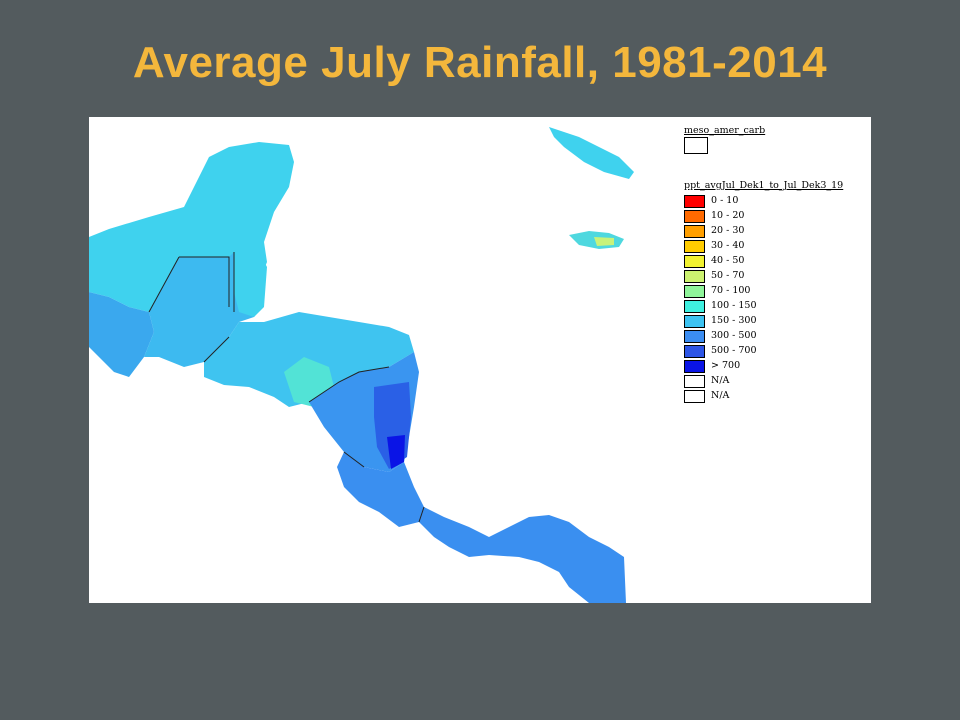 The image size is (960, 720). Describe the element at coordinates (774, 276) in the screenshot. I see `legend-entry: 50 - 70` at that location.